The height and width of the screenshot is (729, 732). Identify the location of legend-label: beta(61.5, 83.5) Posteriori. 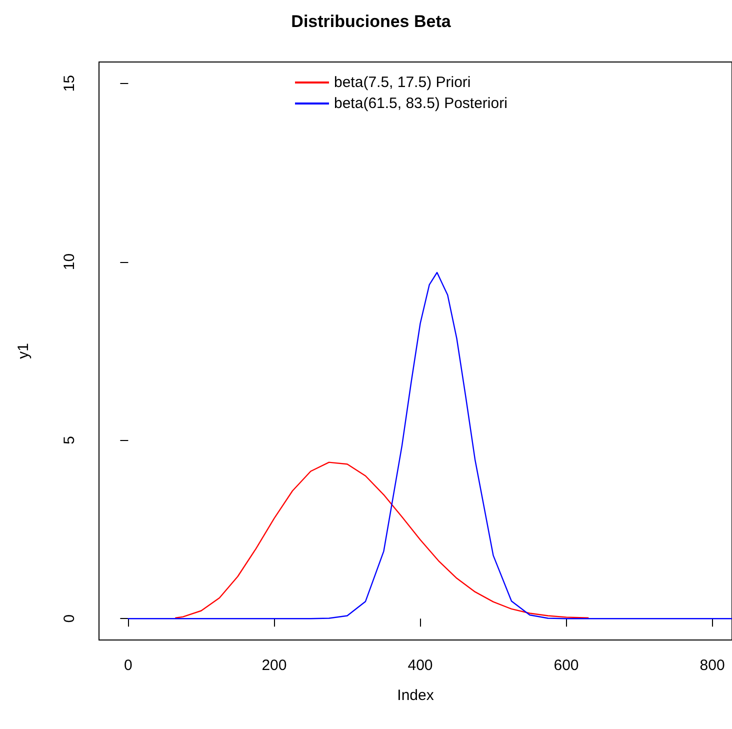
(421, 103).